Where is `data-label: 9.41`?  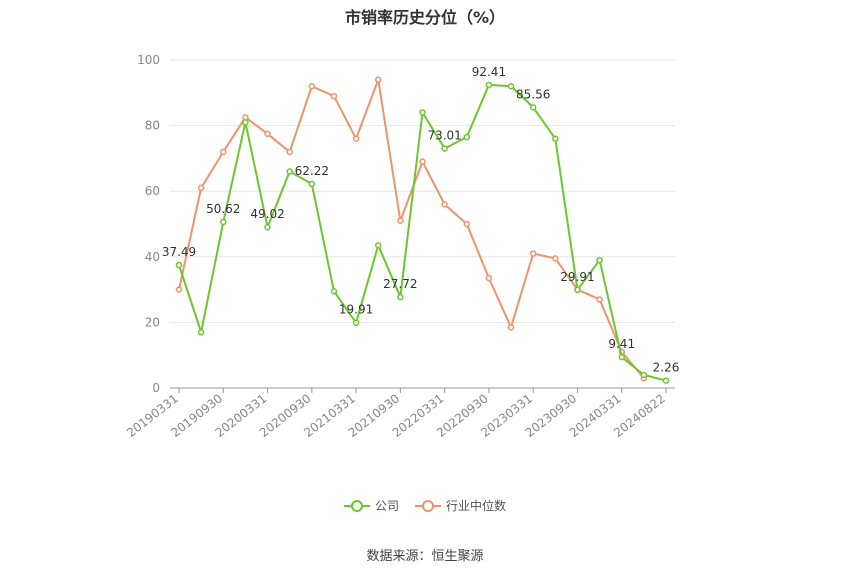 data-label: 9.41 is located at coordinates (621, 344).